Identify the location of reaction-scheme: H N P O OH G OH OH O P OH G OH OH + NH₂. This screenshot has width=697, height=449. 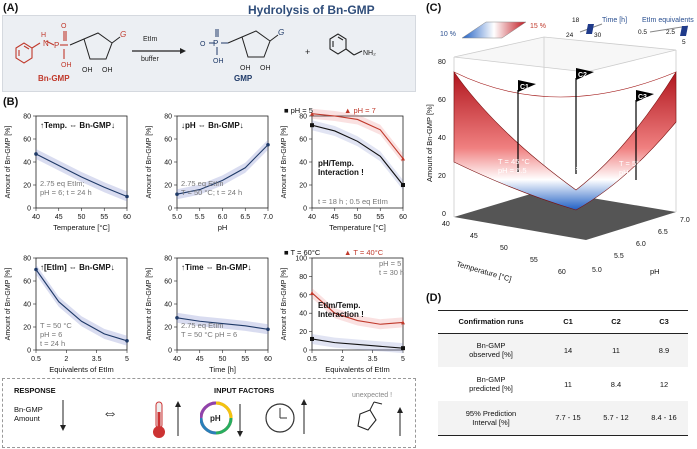
(195, 48).